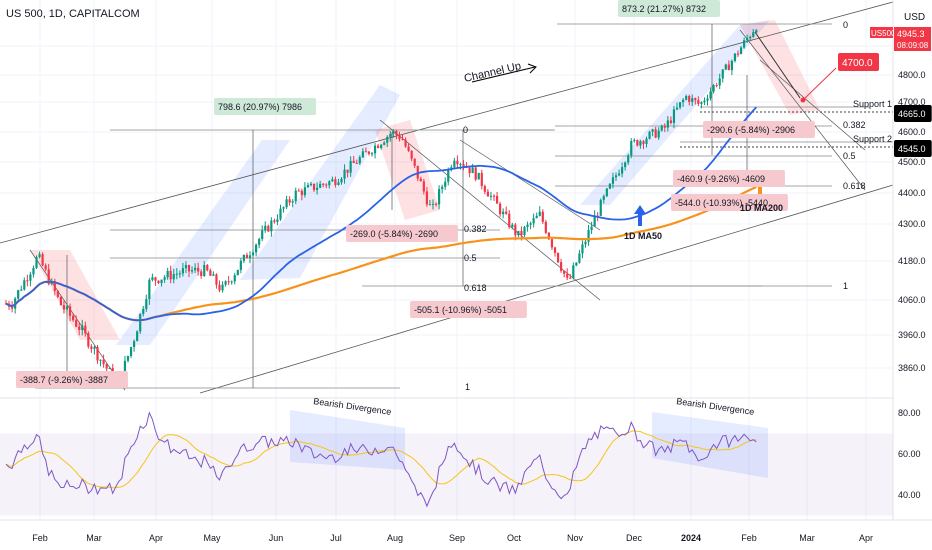 The width and height of the screenshot is (932, 550). Describe the element at coordinates (276, 538) in the screenshot. I see `time-tick-label: Jun` at that location.